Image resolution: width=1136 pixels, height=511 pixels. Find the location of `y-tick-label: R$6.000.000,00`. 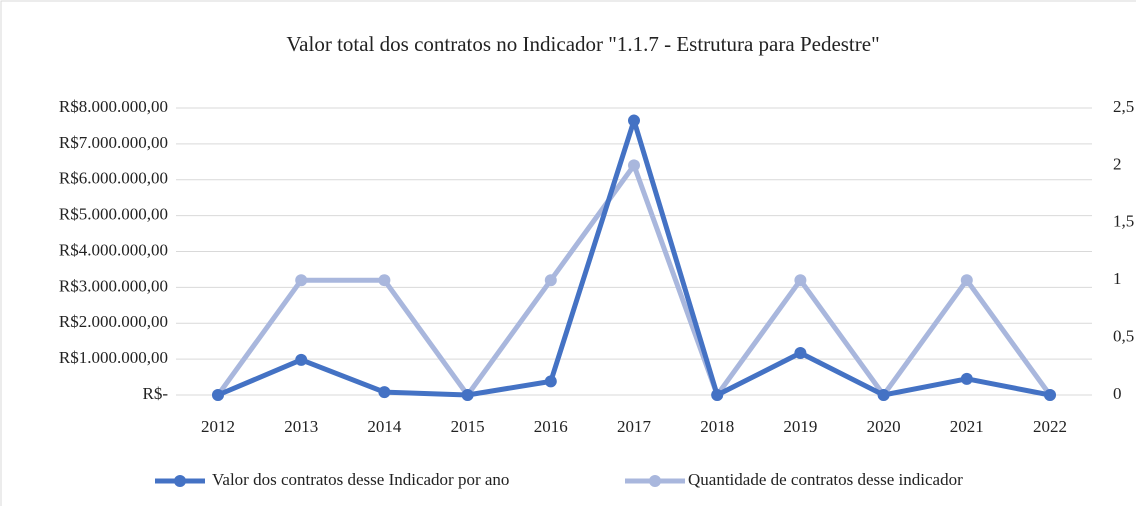

y-tick-label: R$6.000.000,00 is located at coordinates (113, 178).